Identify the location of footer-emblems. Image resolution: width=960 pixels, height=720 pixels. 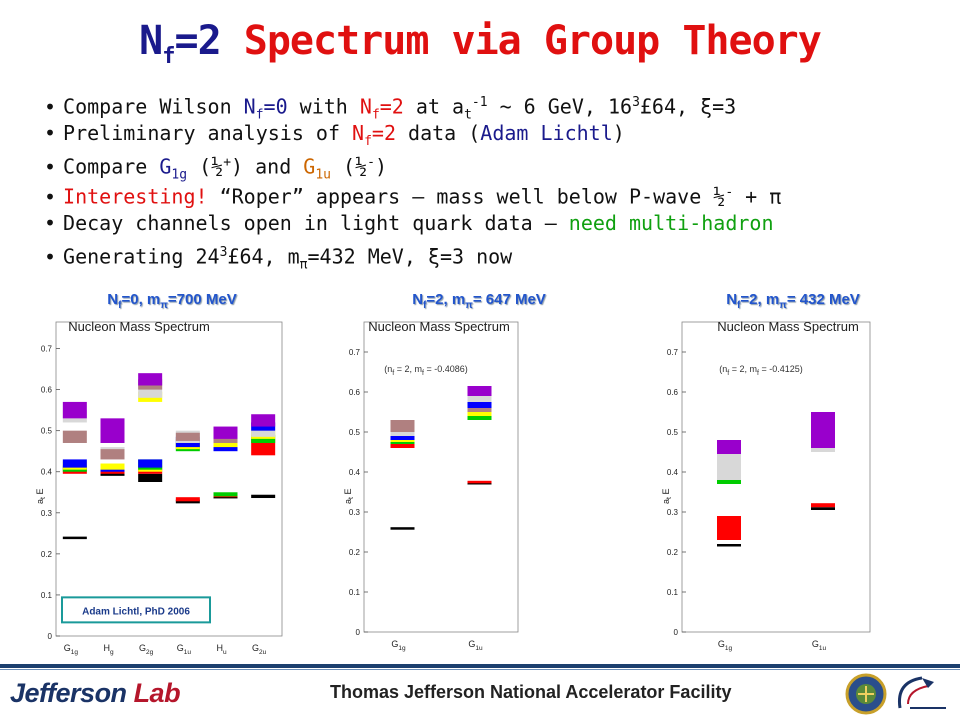
(895, 694).